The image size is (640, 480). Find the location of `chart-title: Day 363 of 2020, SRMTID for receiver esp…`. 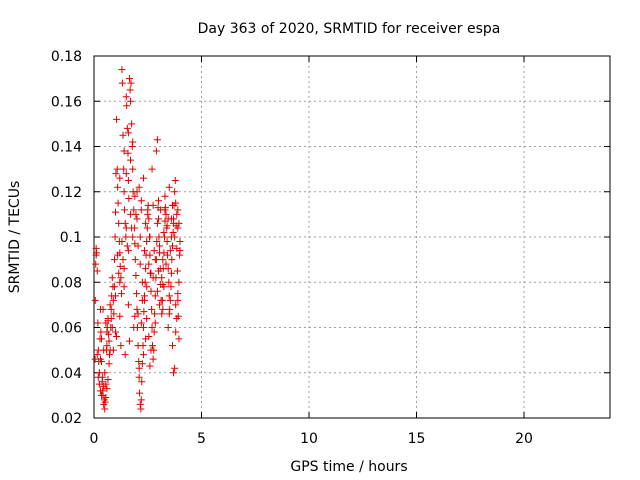

chart-title: Day 363 of 2020, SRMTID for receiver esp… is located at coordinates (349, 29).